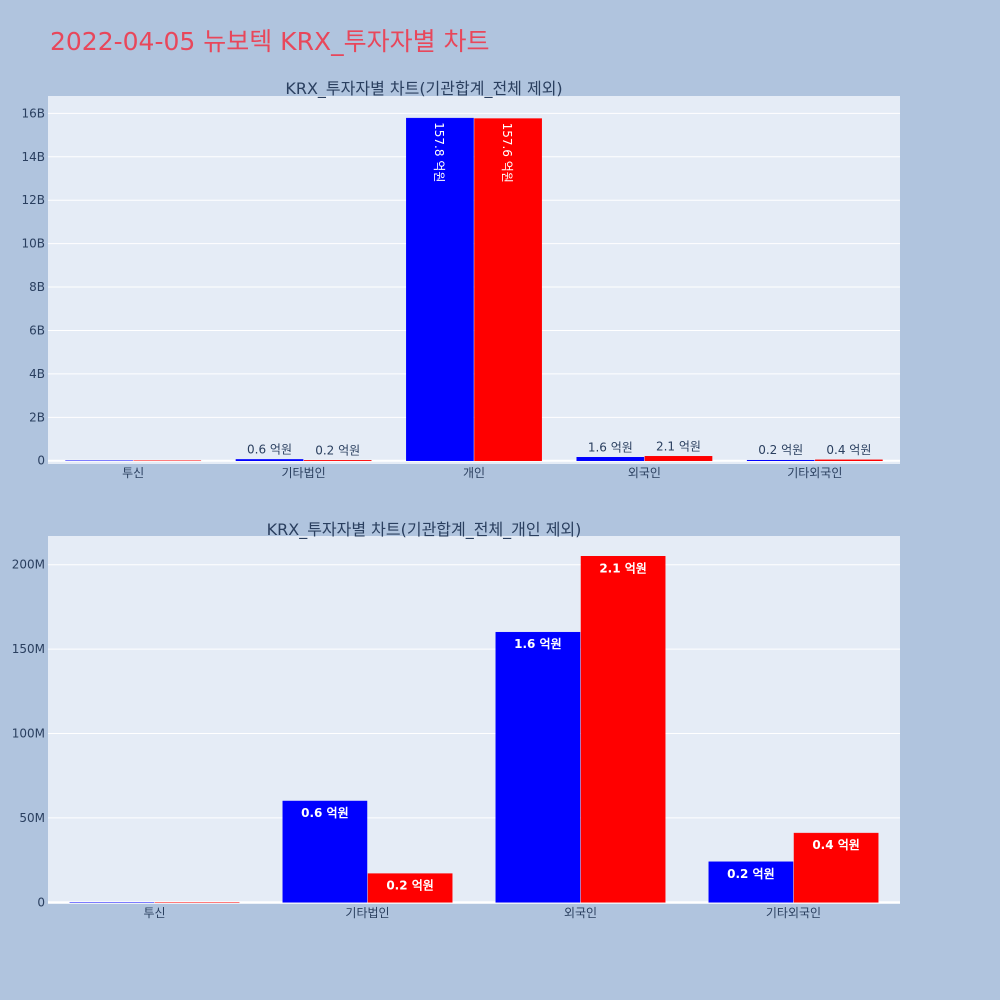 The image size is (1000, 1000). Describe the element at coordinates (33, 200) in the screenshot. I see `y-tick-label: 12B` at that location.